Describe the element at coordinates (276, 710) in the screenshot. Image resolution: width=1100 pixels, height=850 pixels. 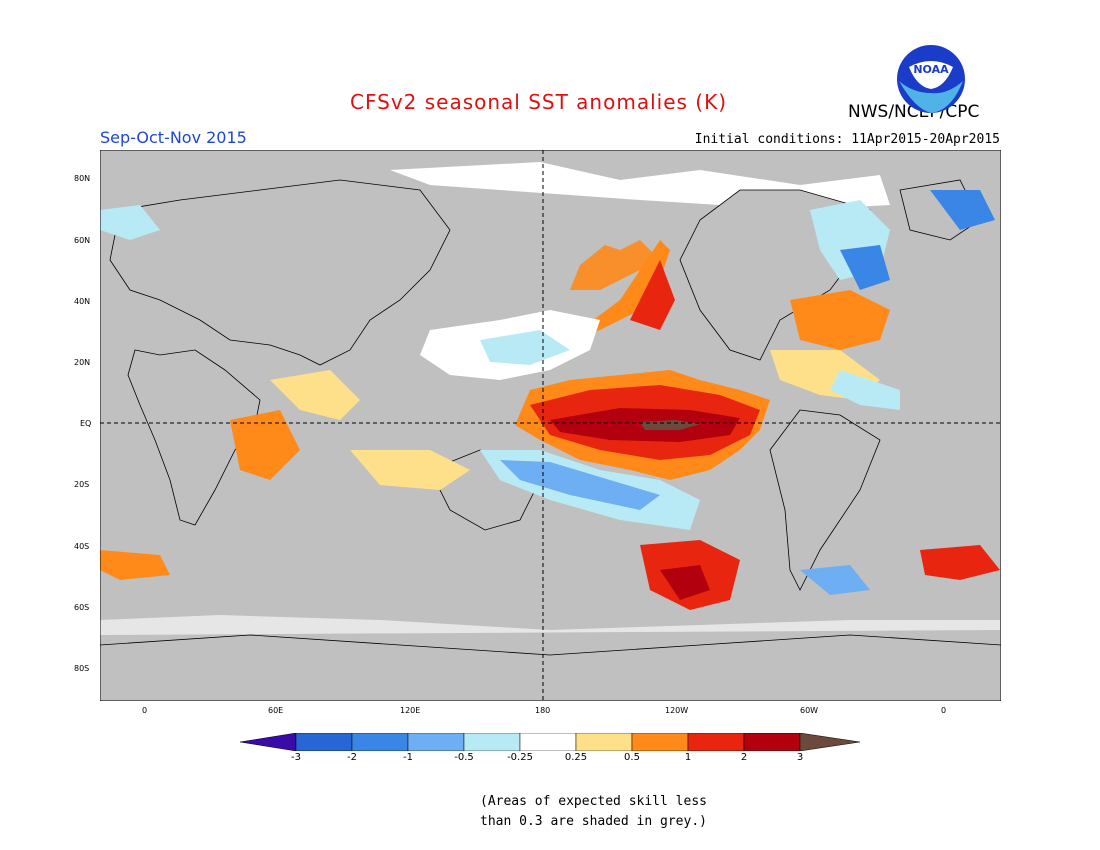
I see `lon-label-60e: 60E` at that location.